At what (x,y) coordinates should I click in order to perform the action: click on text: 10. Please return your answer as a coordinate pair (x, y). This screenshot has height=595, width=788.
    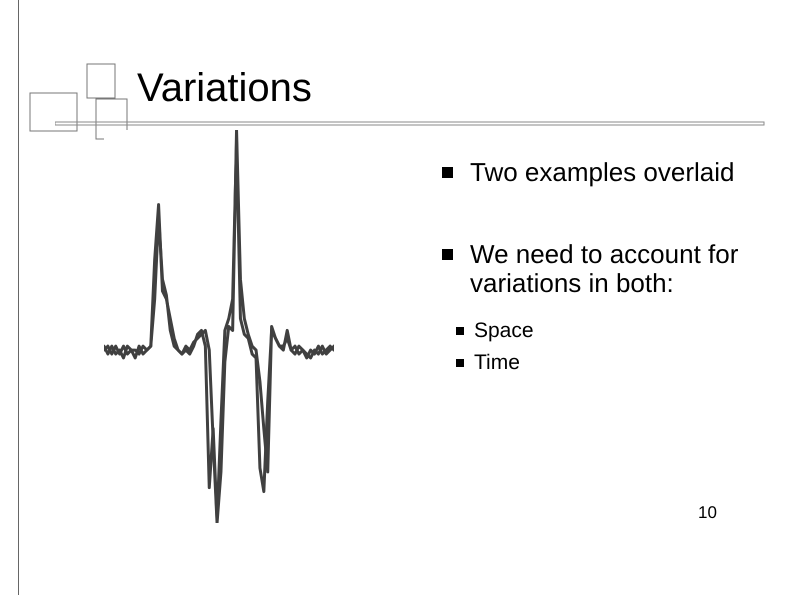
    Looking at the image, I should click on (707, 513).